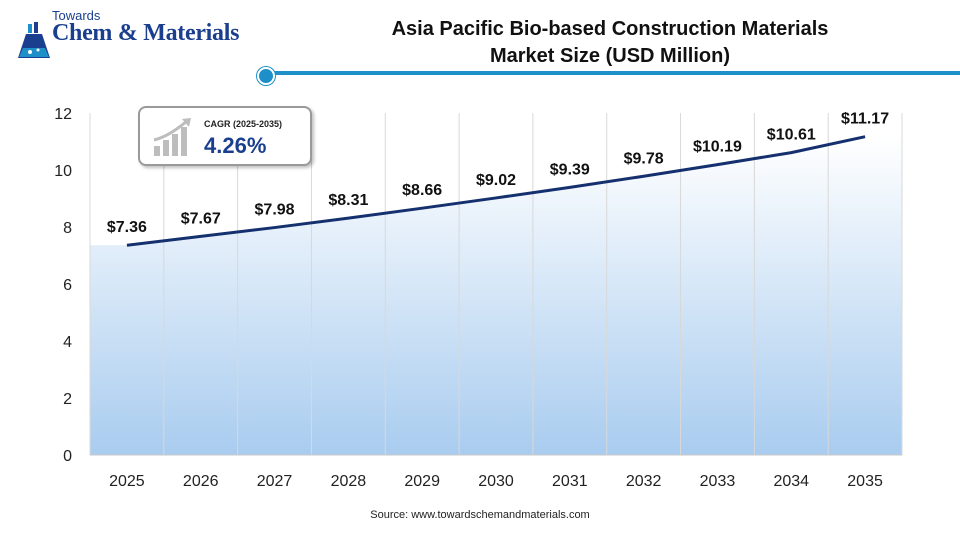  I want to click on data-label: $11.17, so click(865, 119).